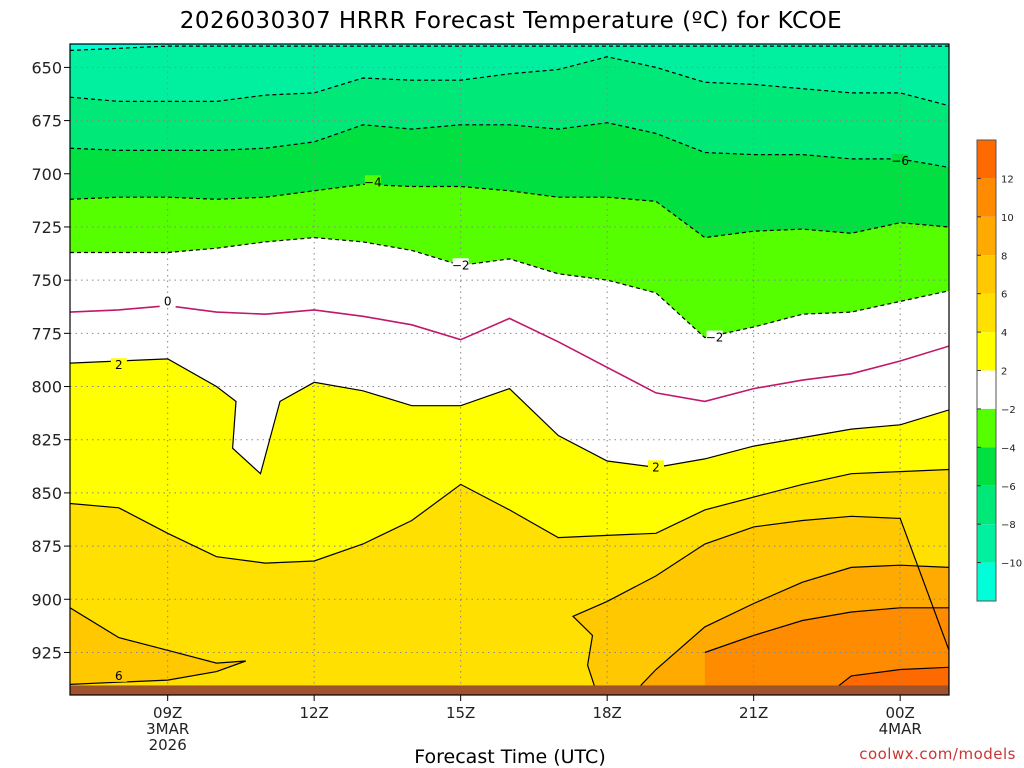  Describe the element at coordinates (46, 493) in the screenshot. I see `y-tick-label: 850` at that location.